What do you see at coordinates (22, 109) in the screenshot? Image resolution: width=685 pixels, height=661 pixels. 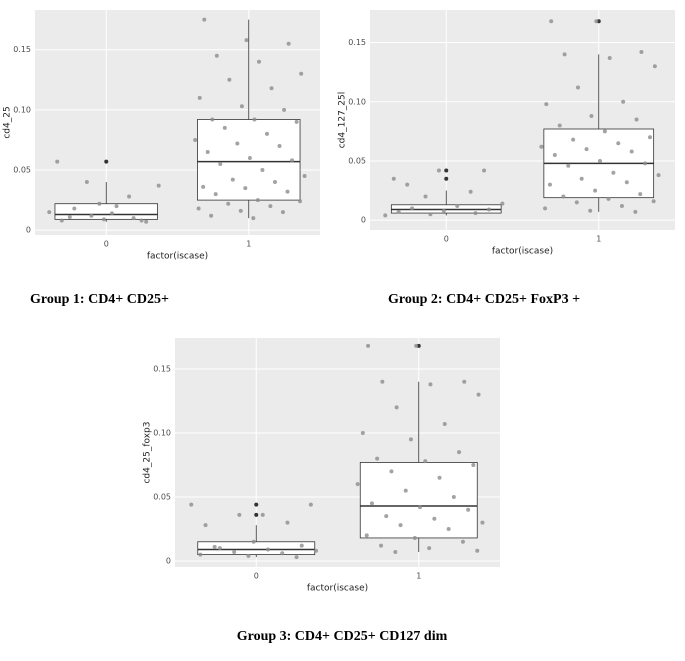 I see `y-tick-label: 0.10` at bounding box center [22, 109].